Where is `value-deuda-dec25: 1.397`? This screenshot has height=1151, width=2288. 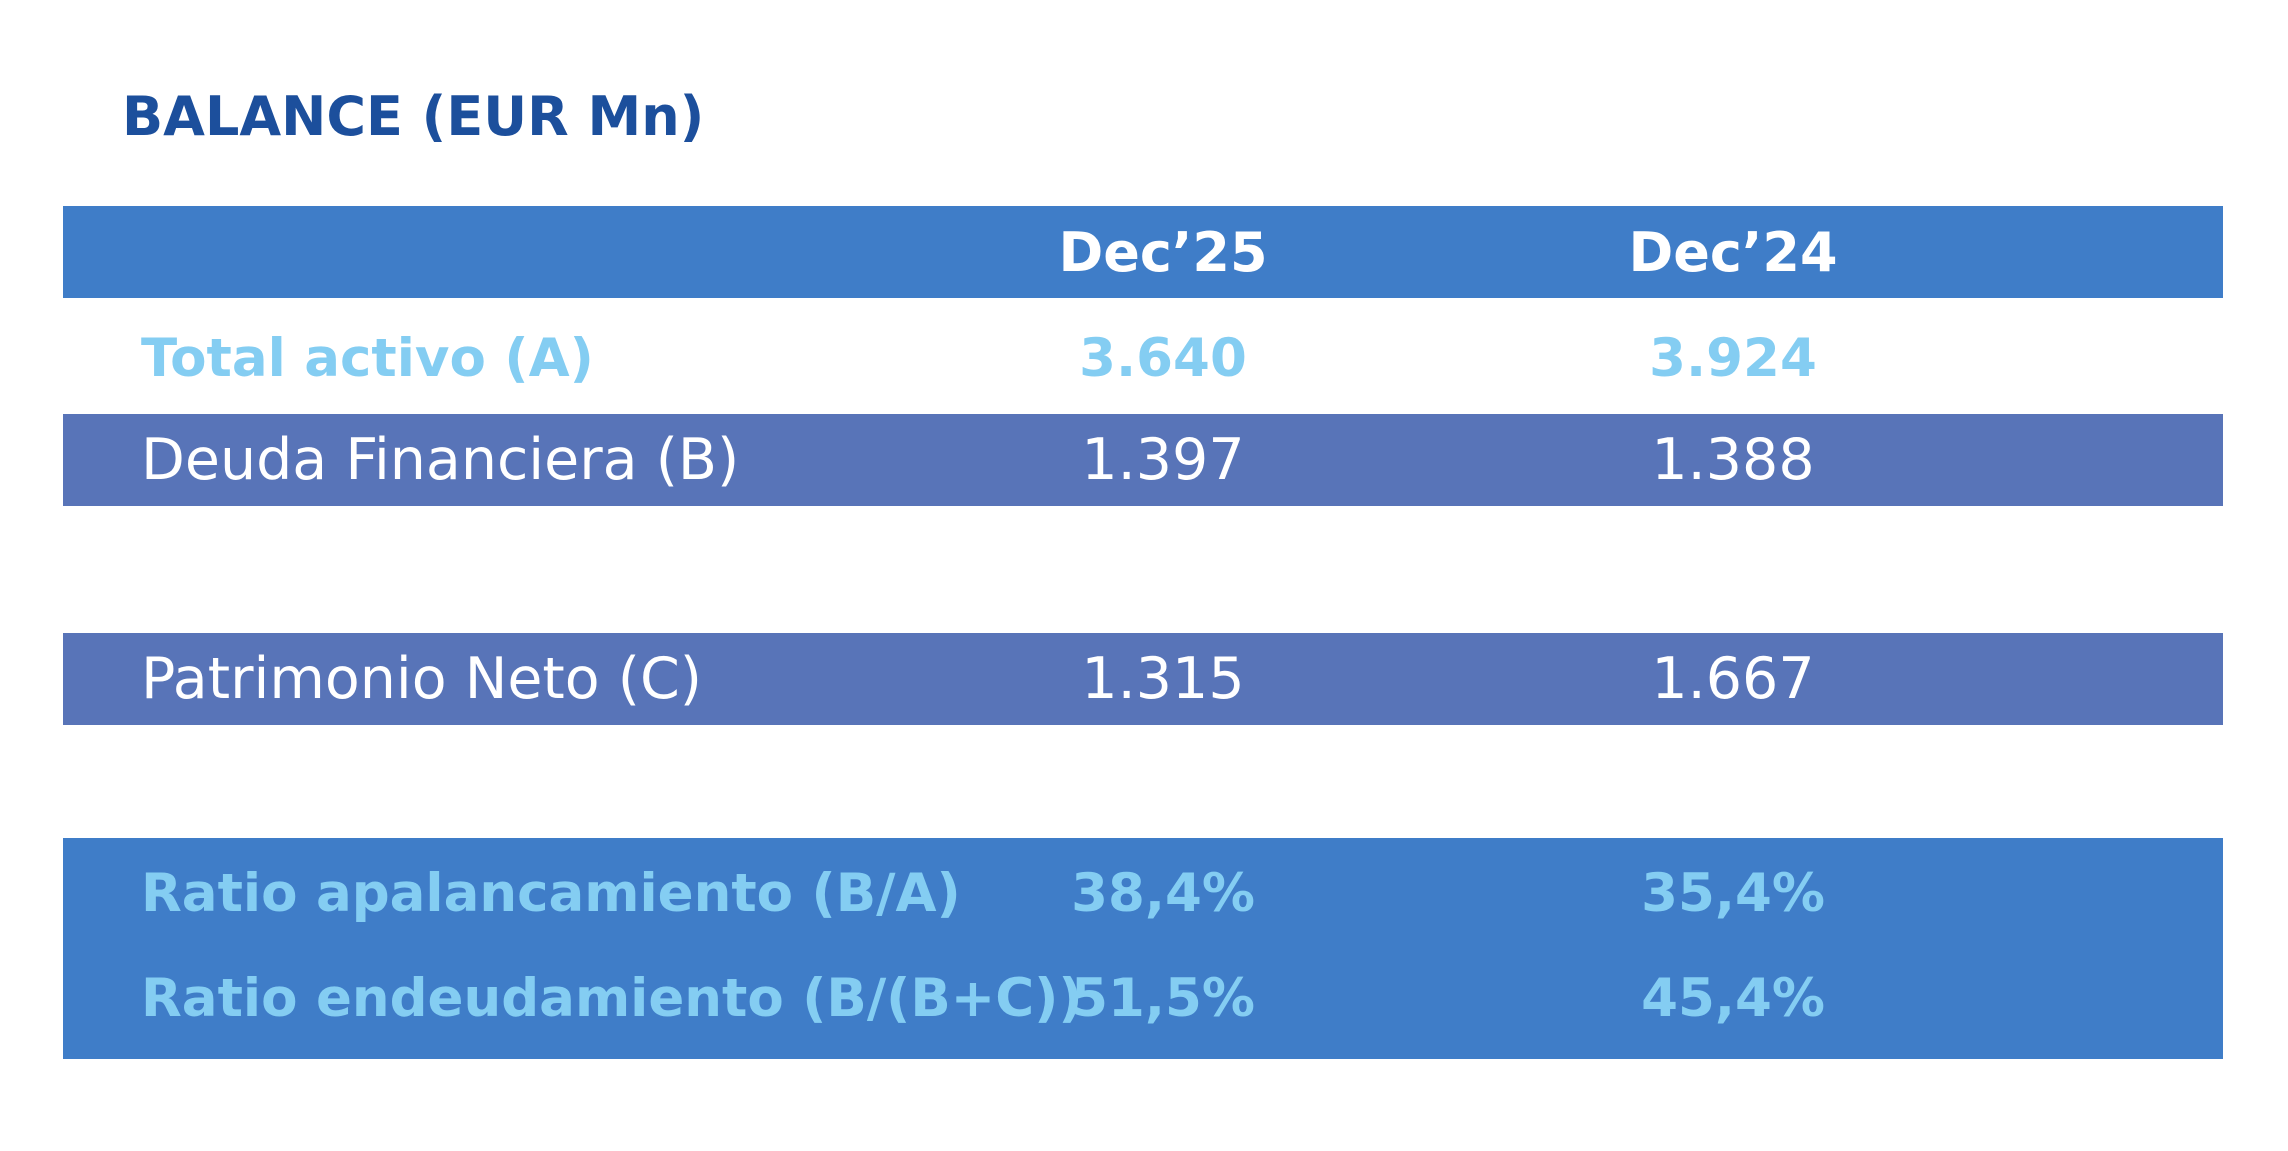 value-deuda-dec25: 1.397 is located at coordinates (1163, 460).